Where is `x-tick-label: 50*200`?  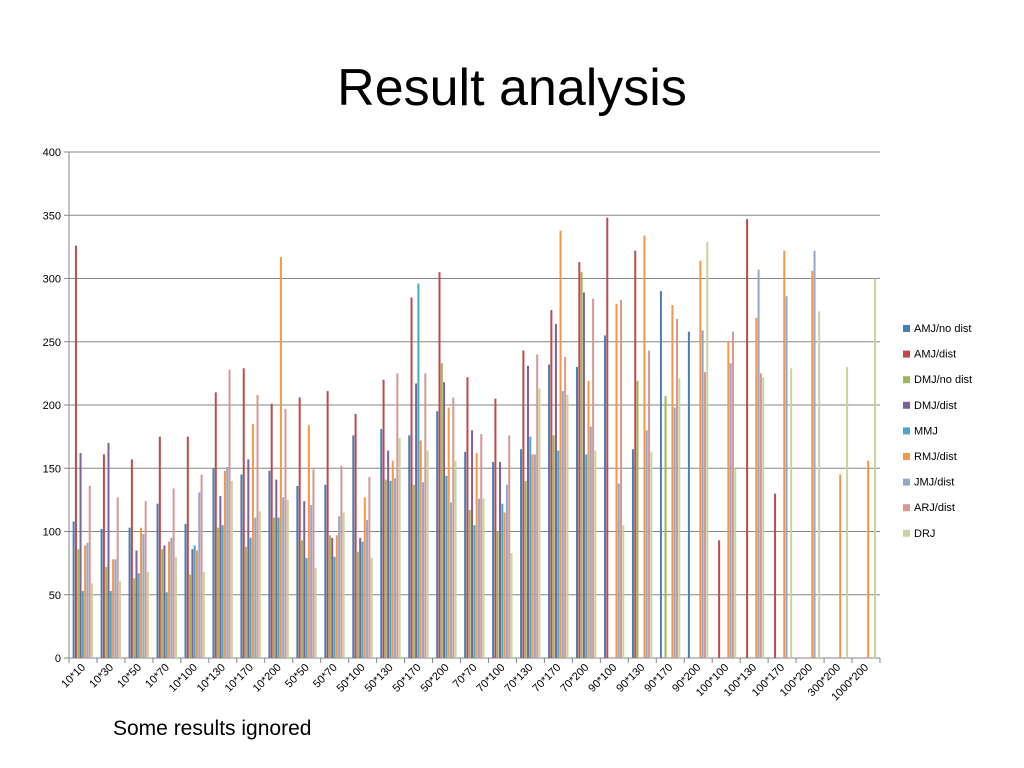 x-tick-label: 50*200 is located at coordinates (435, 678).